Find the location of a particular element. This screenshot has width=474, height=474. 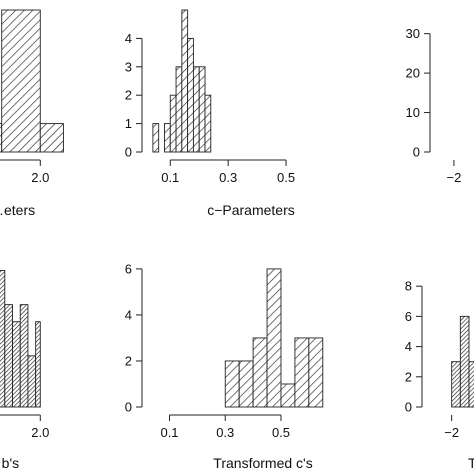

x-axis-title: …eters is located at coordinates (17, 210).